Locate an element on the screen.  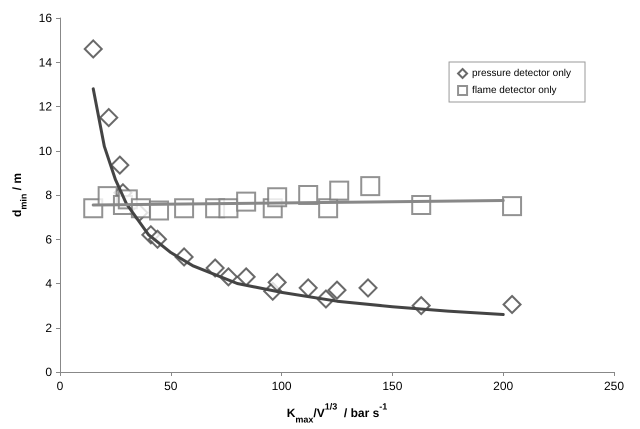
y-tick-label: 0 is located at coordinates (48, 372).